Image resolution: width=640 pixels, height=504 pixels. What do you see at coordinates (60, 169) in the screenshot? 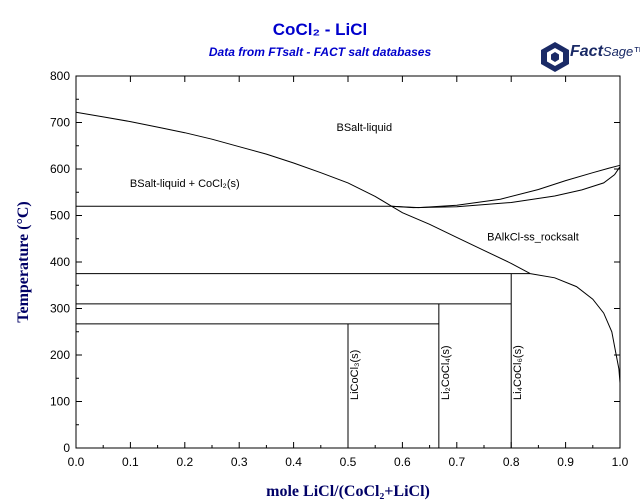
I see `y-tick-label: 600` at bounding box center [60, 169].